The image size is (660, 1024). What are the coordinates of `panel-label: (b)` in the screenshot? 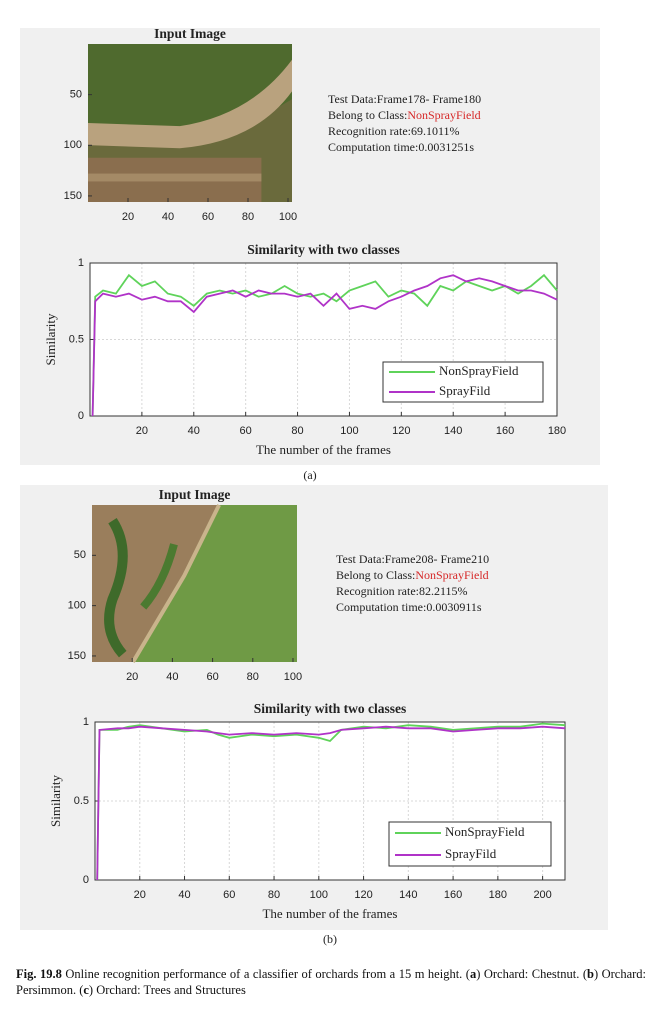 It's located at (330, 939).